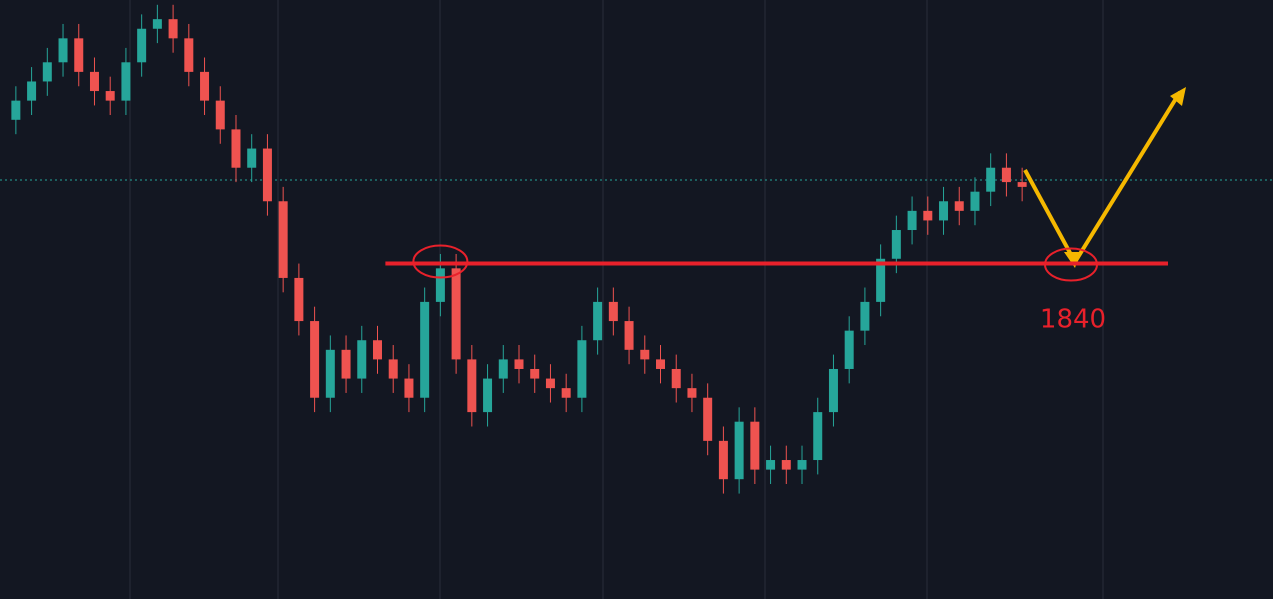 The image size is (1273, 599). What do you see at coordinates (1178, 96) in the screenshot?
I see `arrow-head` at bounding box center [1178, 96].